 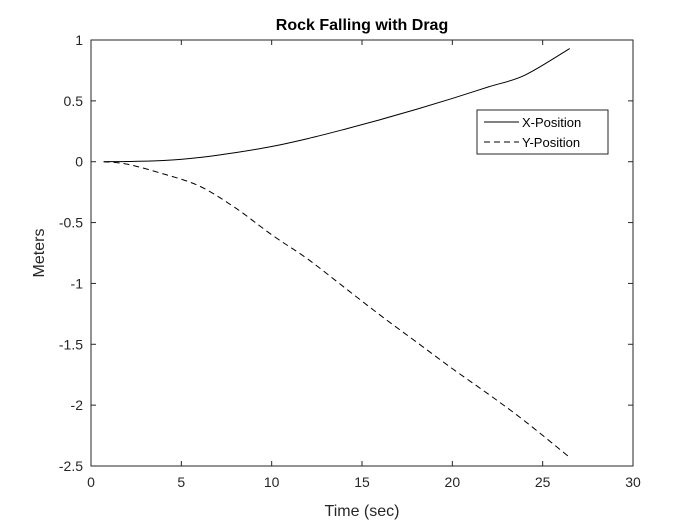 I want to click on legend-box, so click(x=542, y=132).